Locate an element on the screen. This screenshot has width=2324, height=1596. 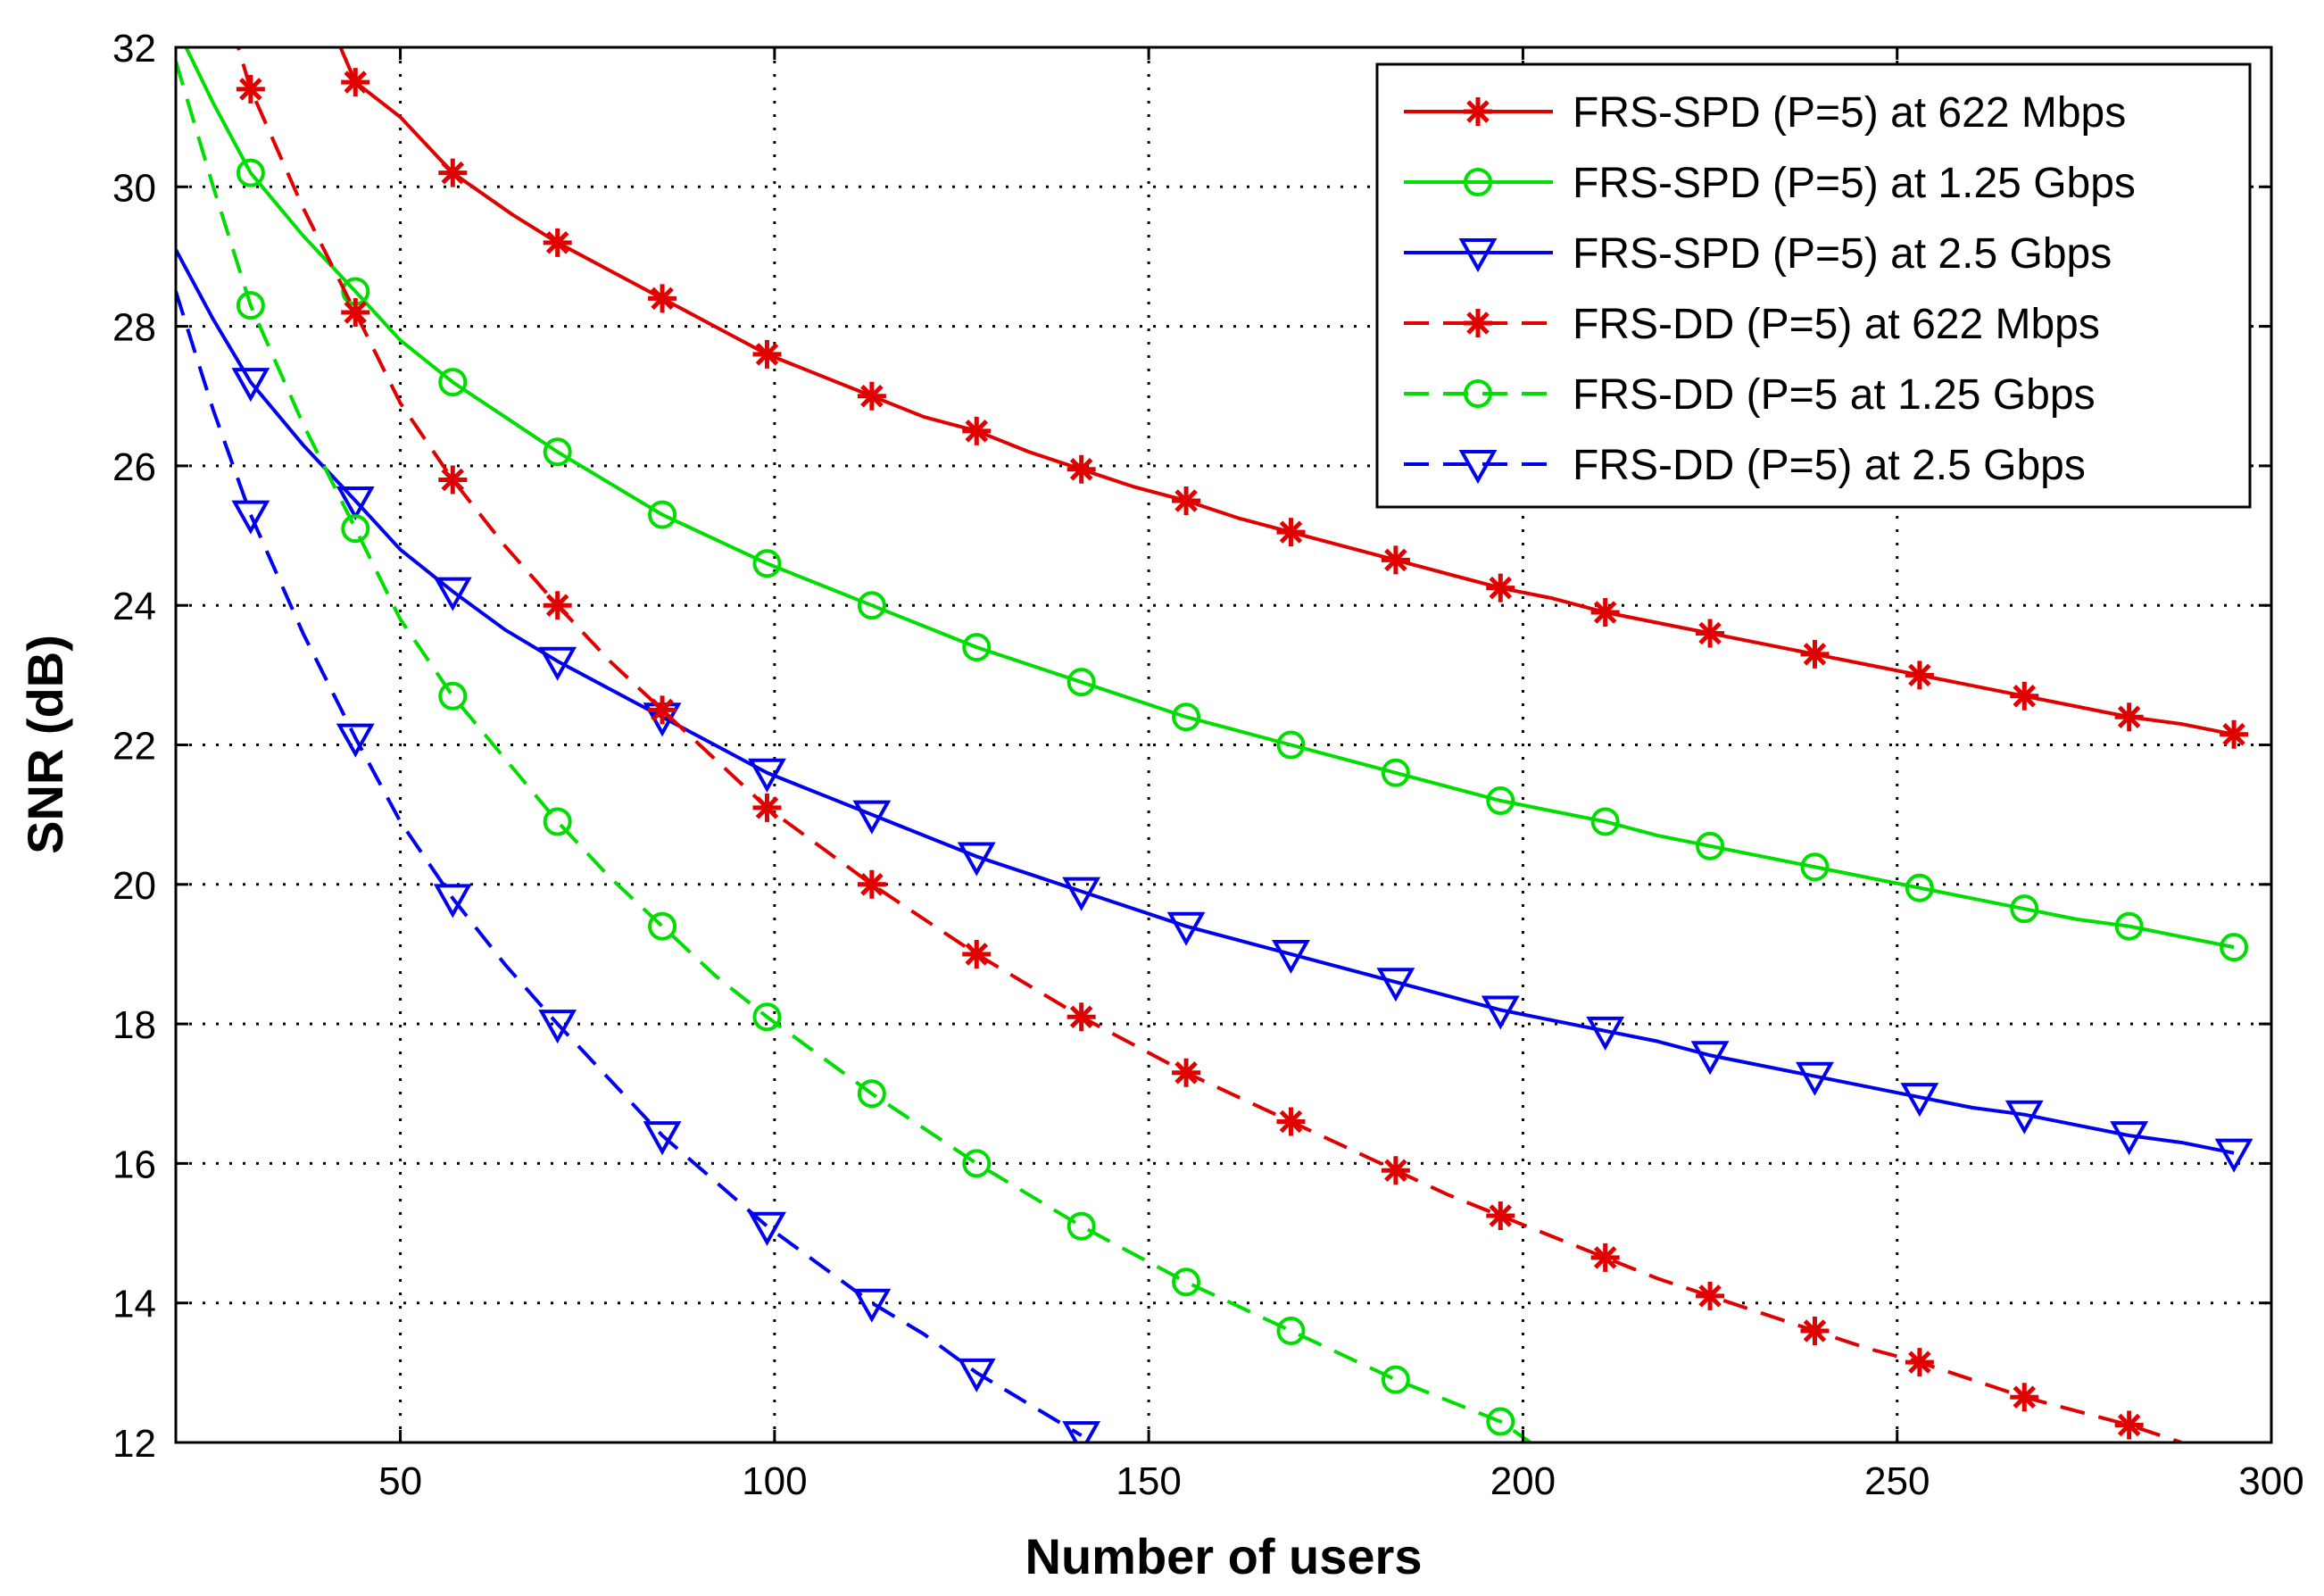
legend-entry: FRS-DD (P=5) at 622 Mbps is located at coordinates (1752, 325).